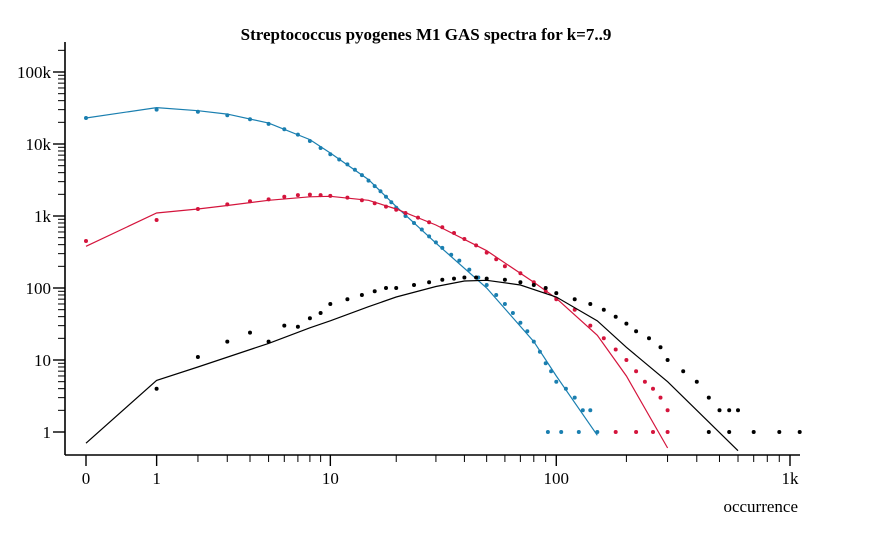 This screenshot has height=545, width=874. I want to click on x-axis-label: occurrence, so click(760, 506).